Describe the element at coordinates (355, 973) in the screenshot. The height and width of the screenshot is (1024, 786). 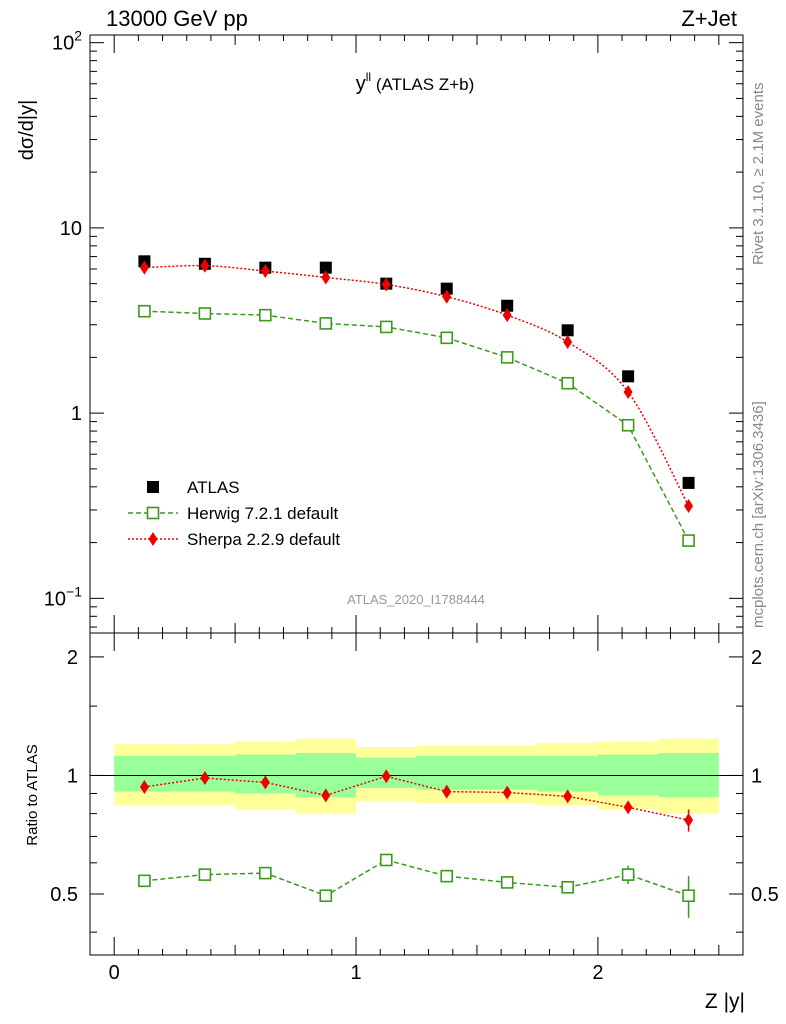
I see `x-tick-label: 1` at that location.